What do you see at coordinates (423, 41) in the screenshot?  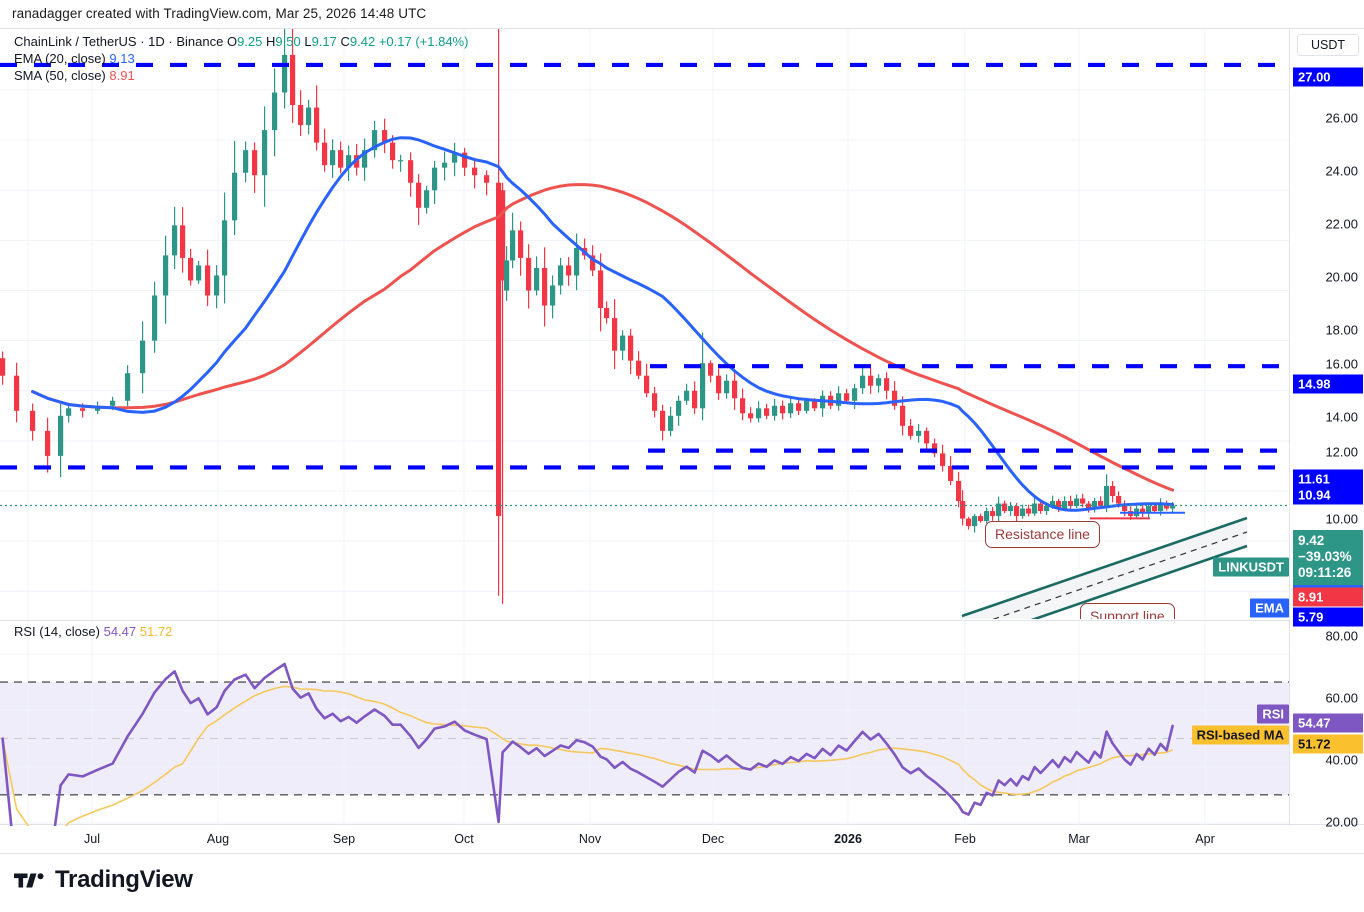 I see `legend-change: +0.17 (+1.84%)` at bounding box center [423, 41].